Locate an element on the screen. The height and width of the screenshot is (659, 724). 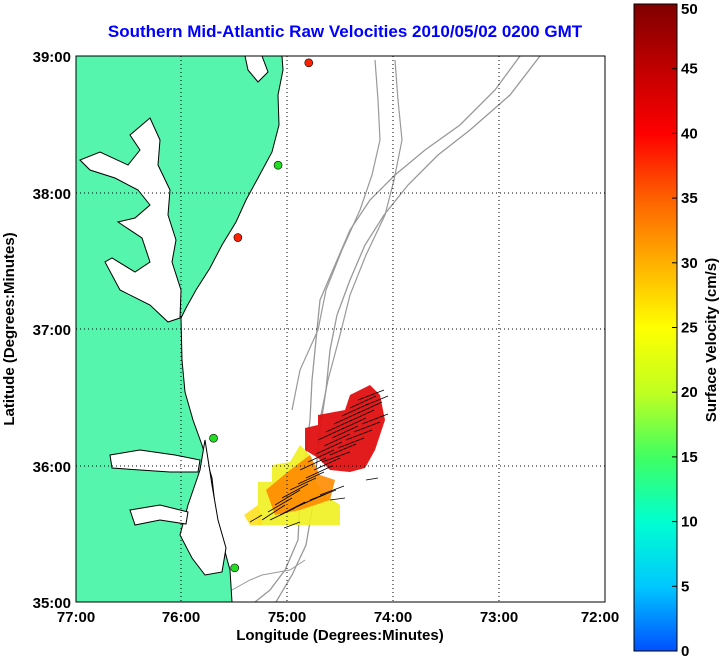
colorbar-tick-label: 5 is located at coordinates (685, 586).